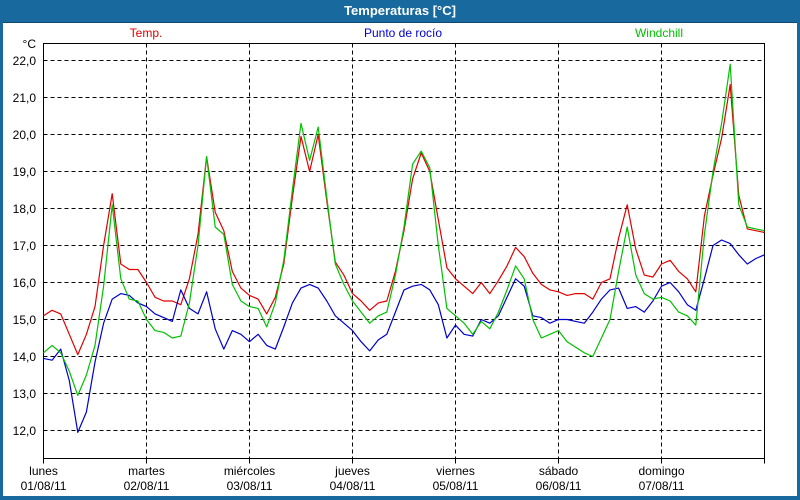  Describe the element at coordinates (24, 356) in the screenshot. I see `y-axis-tick-label: 14,0` at that location.